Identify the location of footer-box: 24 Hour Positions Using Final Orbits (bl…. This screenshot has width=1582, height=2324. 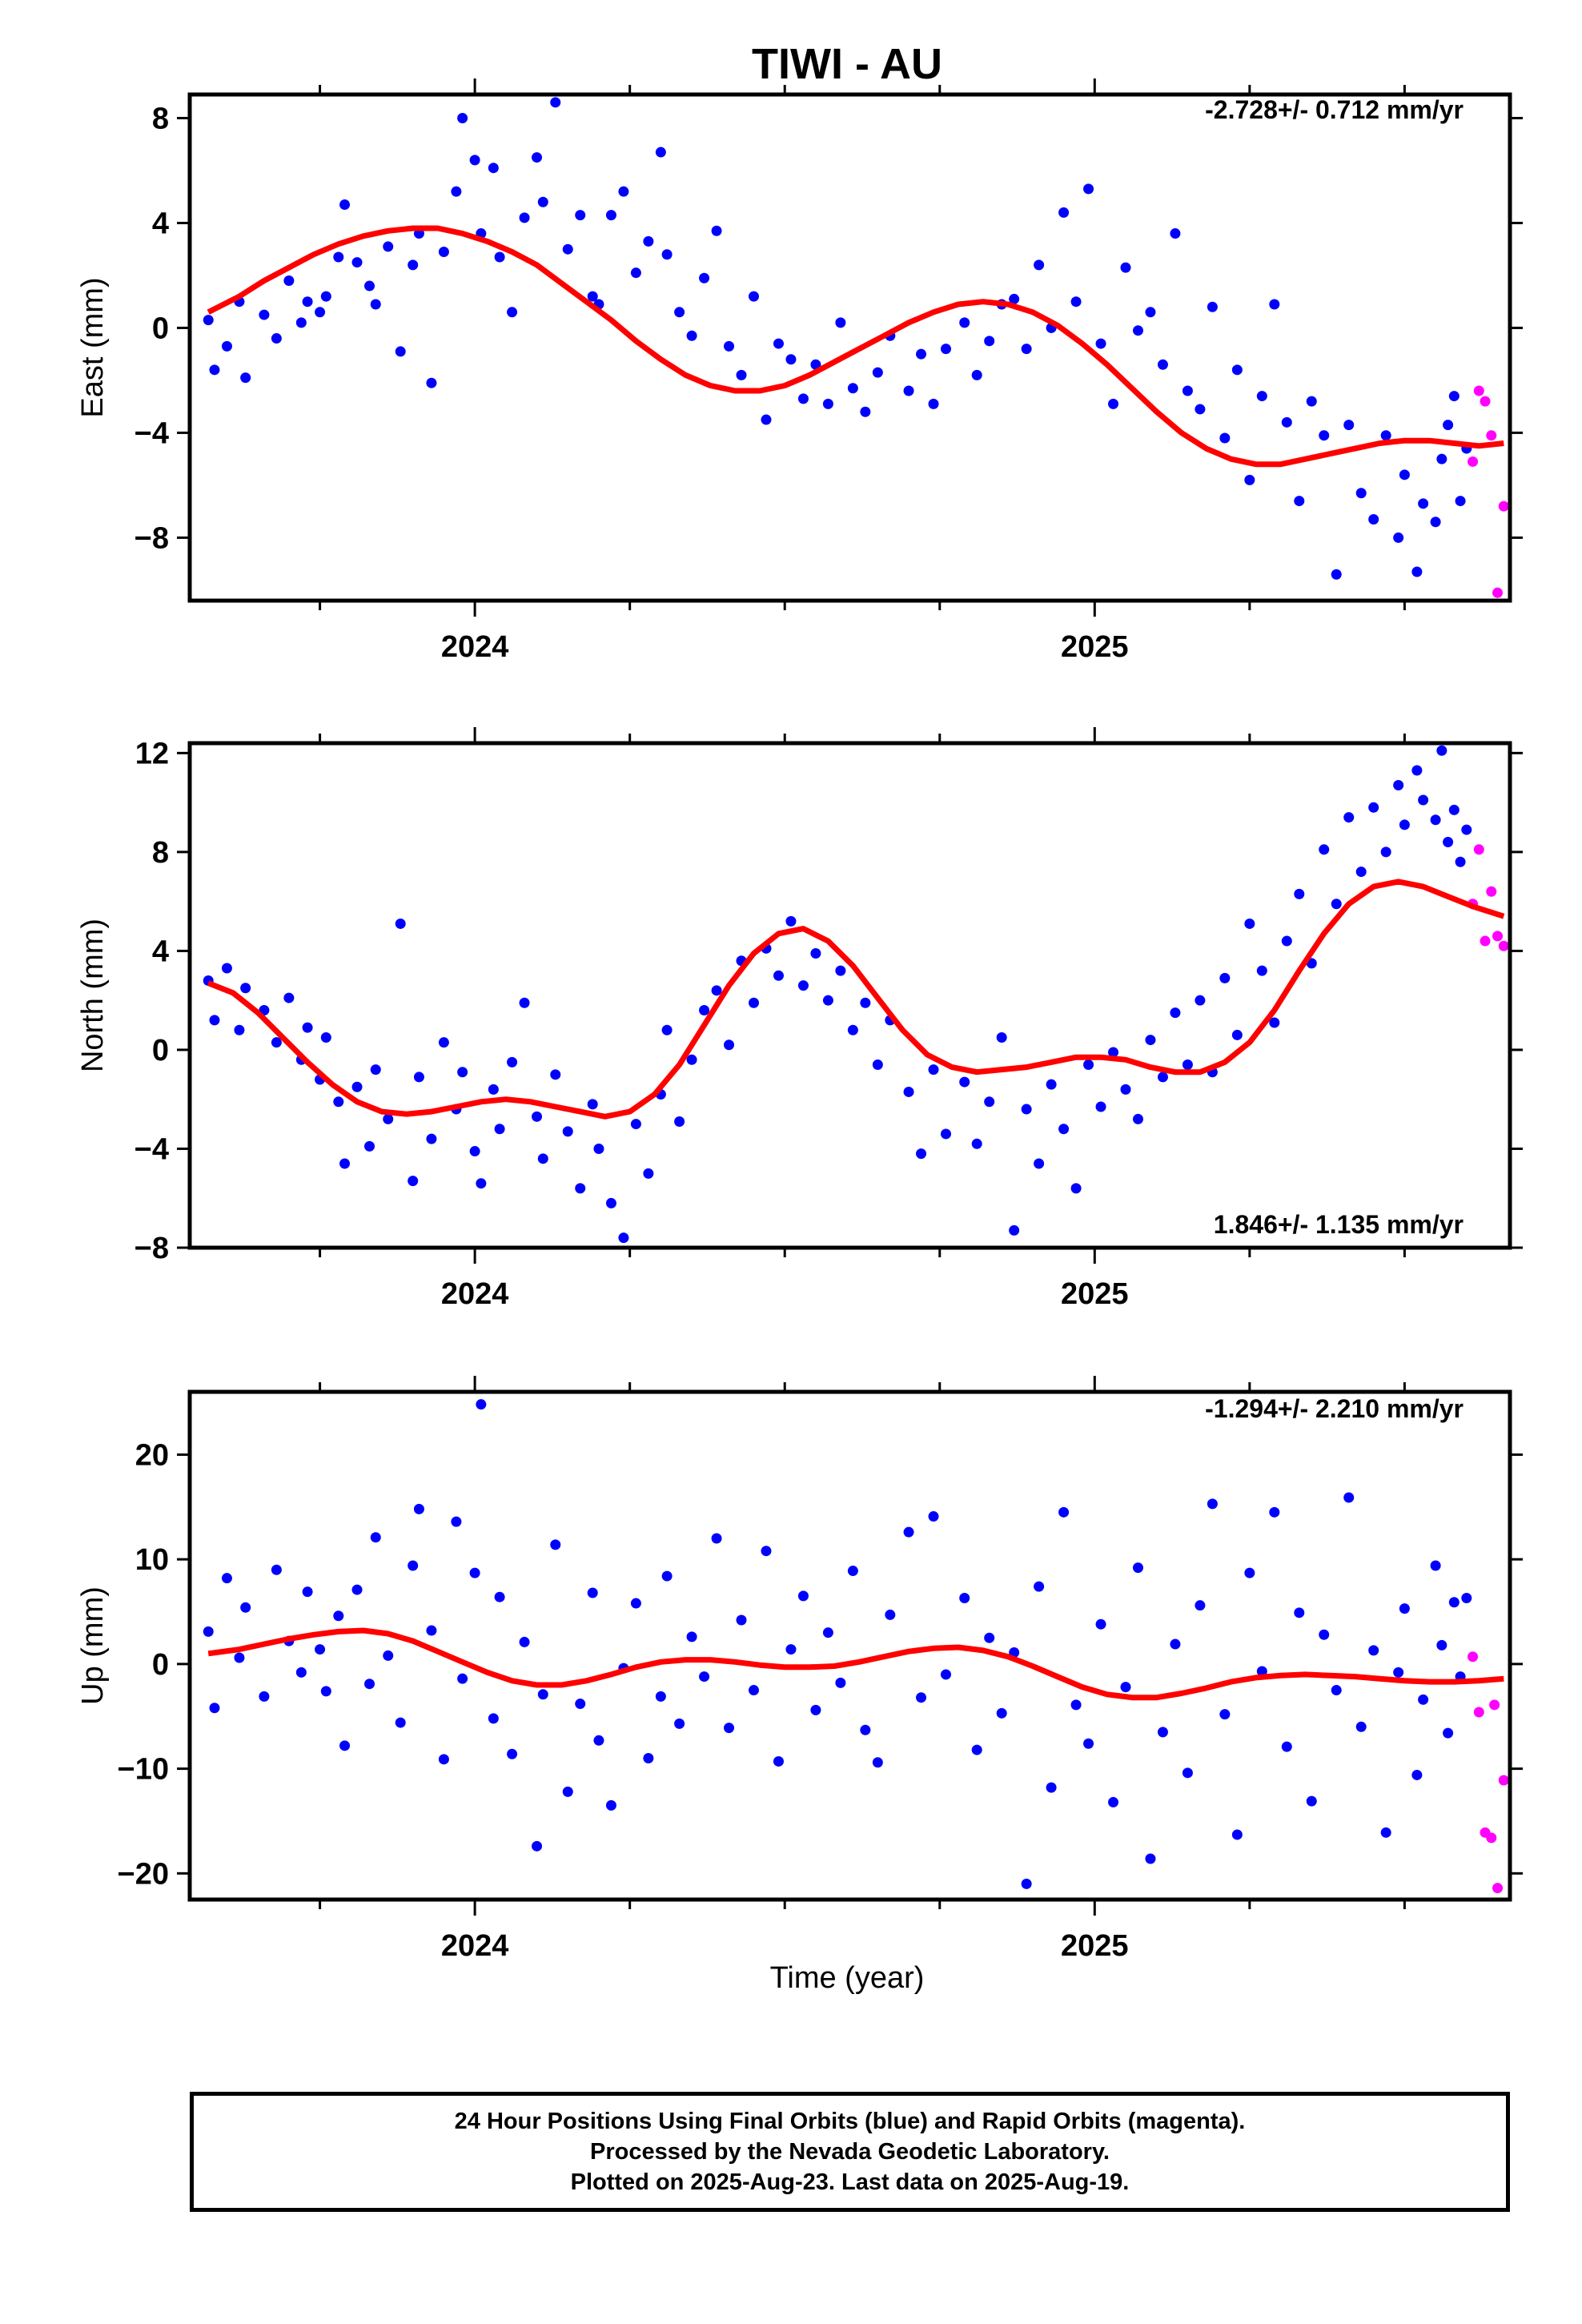
(850, 2152).